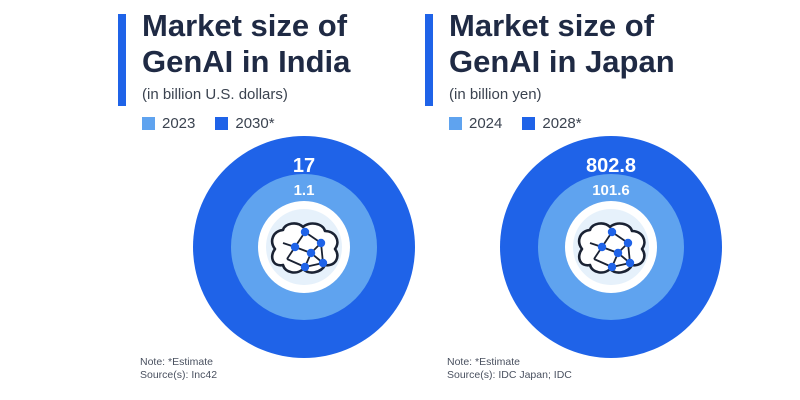  I want to click on middle-value-label: 101.6, so click(611, 190).